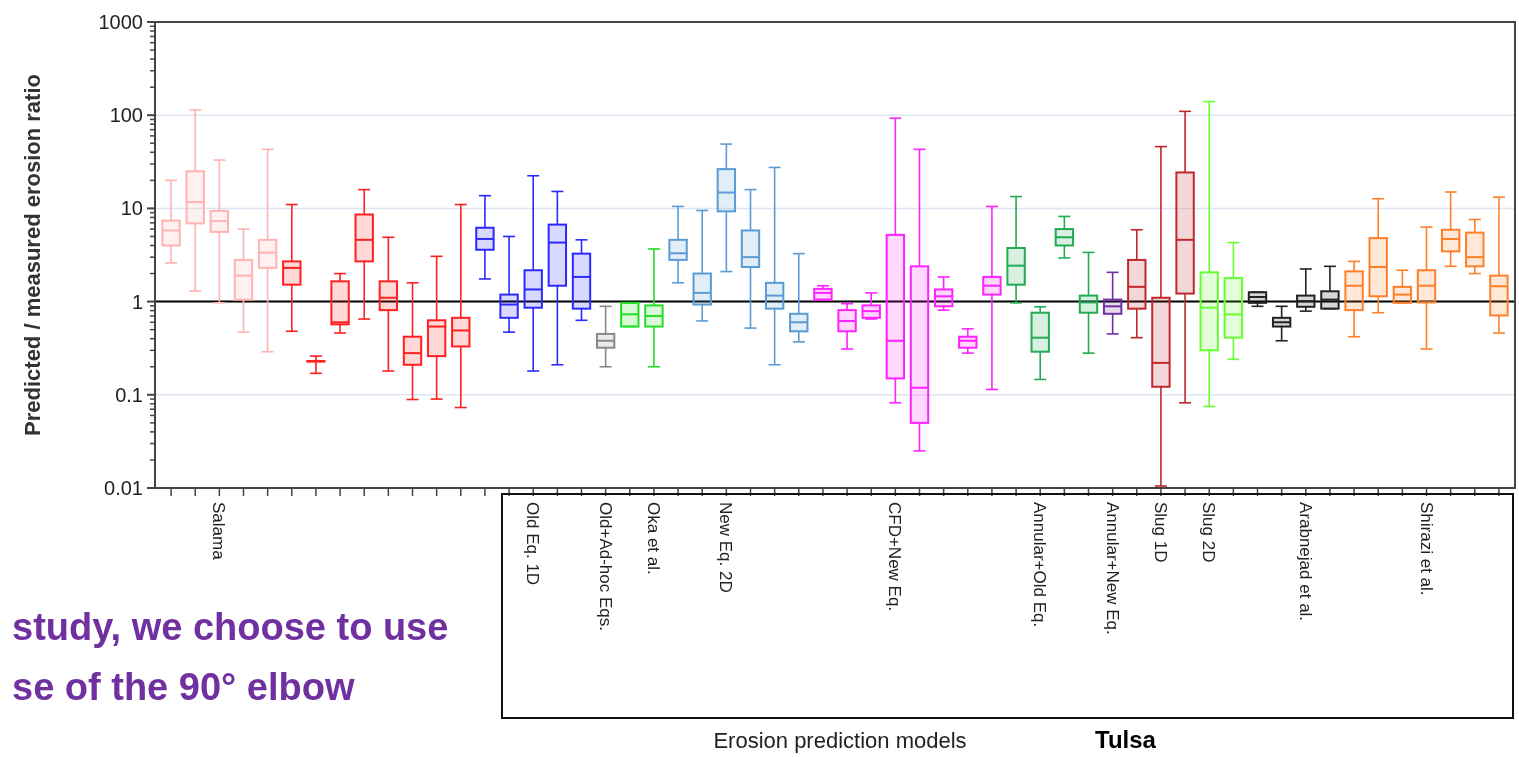  Describe the element at coordinates (1305, 562) in the screenshot. I see `x-tick-label: Arabnejad et al.` at that location.